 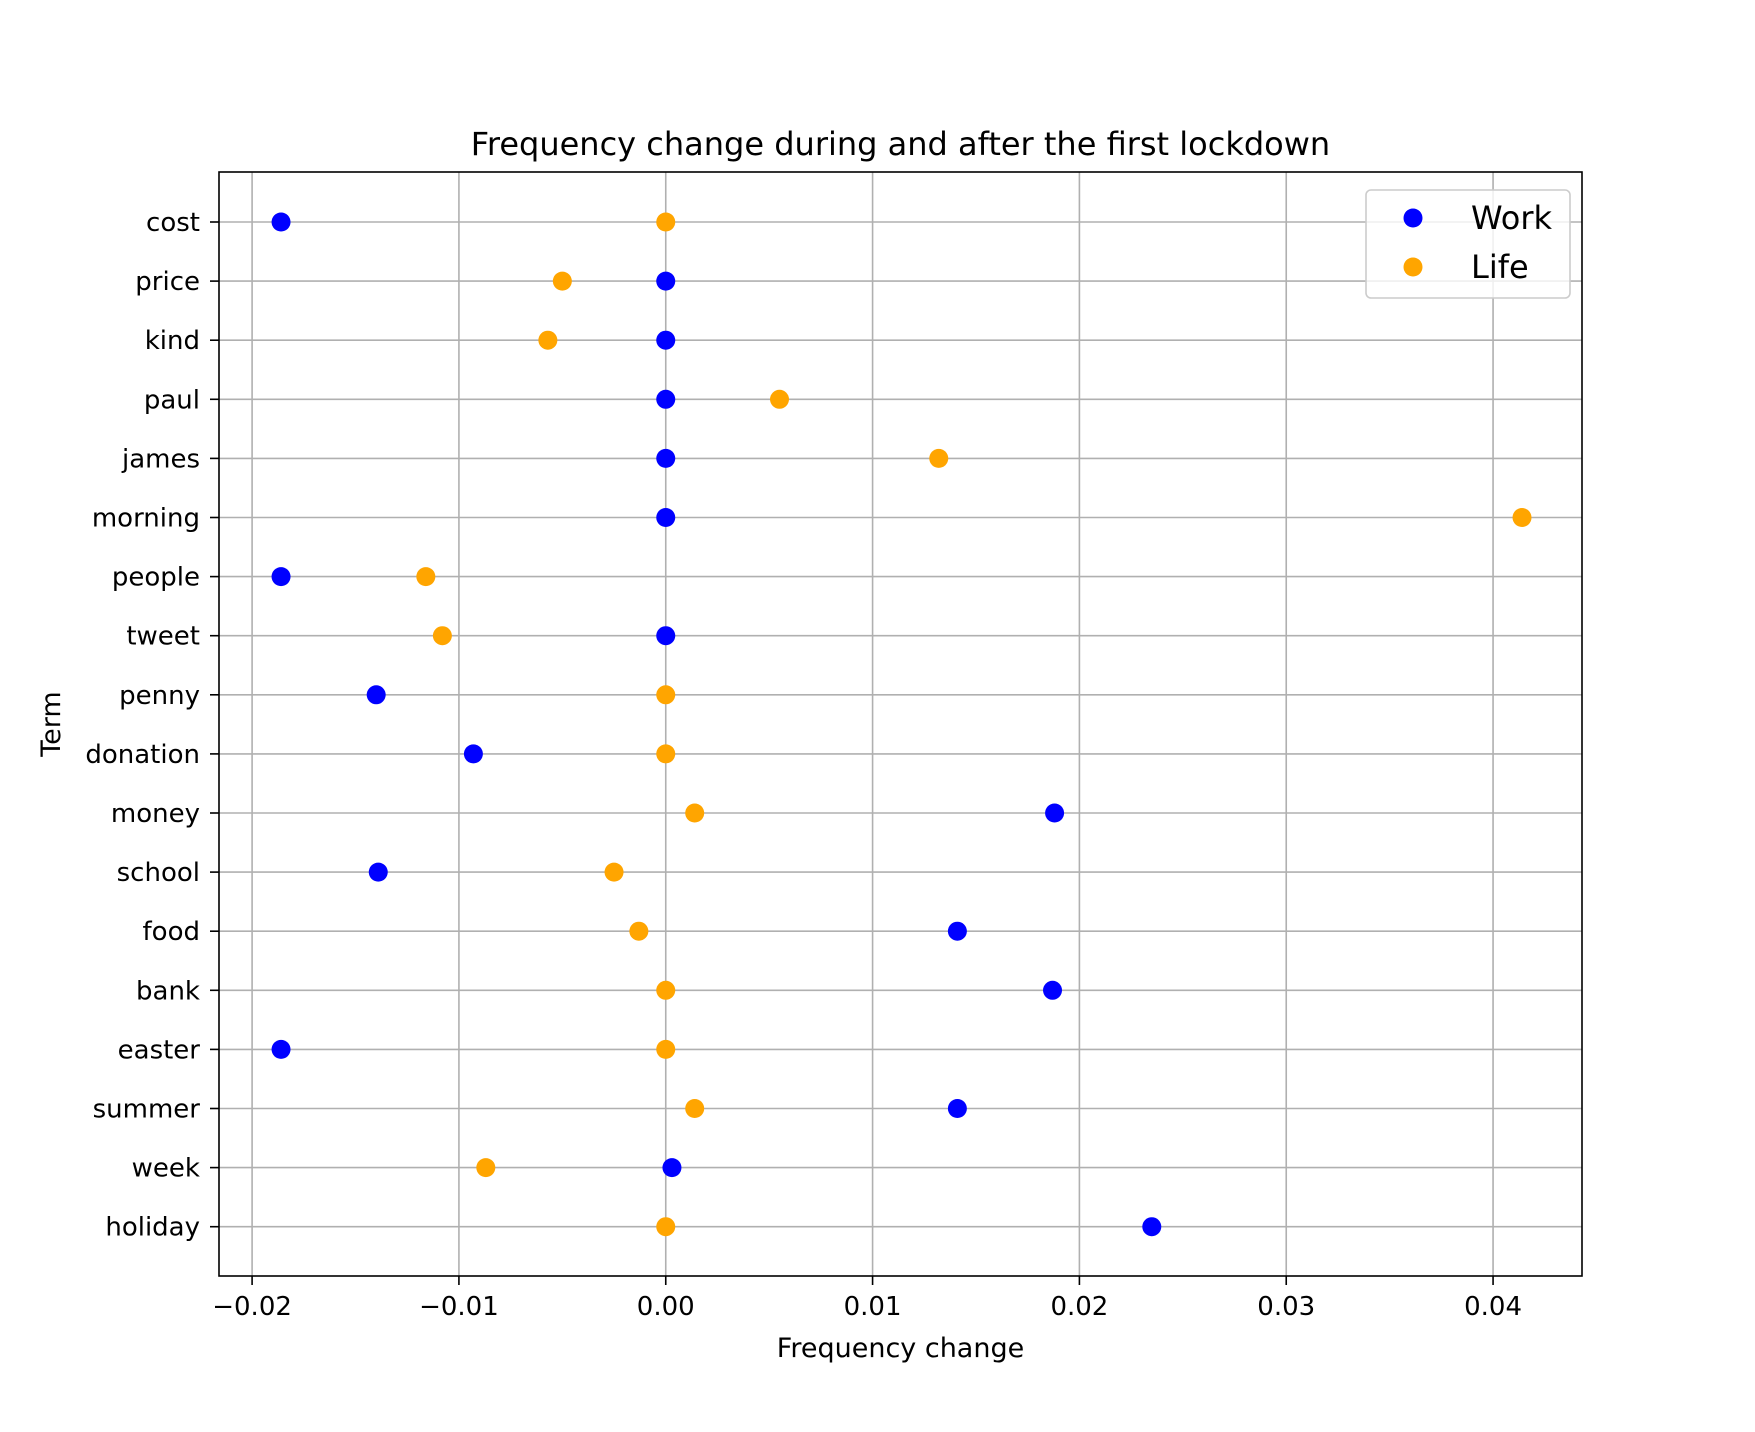 What do you see at coordinates (281, 577) in the screenshot?
I see `point-work-people` at bounding box center [281, 577].